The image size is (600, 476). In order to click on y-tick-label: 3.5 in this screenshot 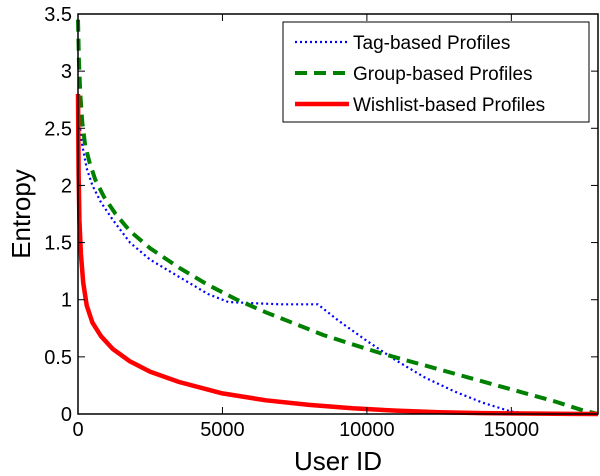, I will do `click(58, 15)`.